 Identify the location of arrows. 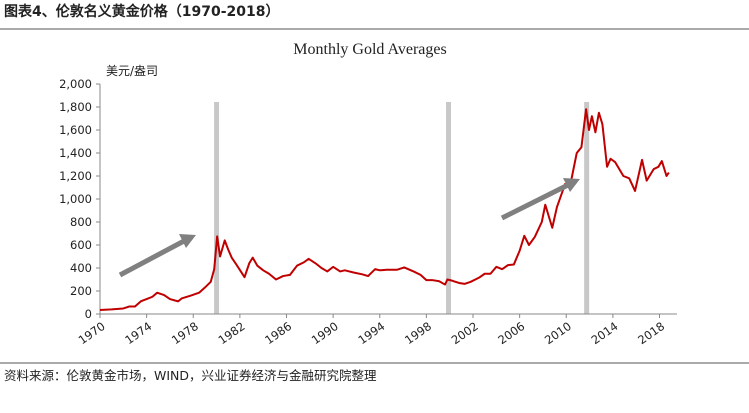
(349, 228).